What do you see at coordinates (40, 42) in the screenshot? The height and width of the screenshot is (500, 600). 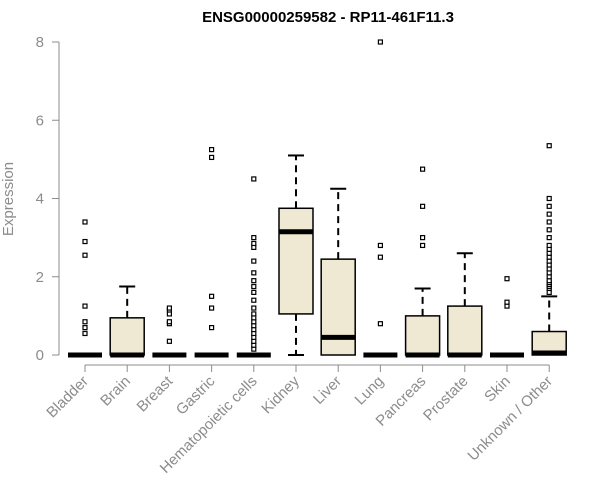 I see `y-tick-label: 8` at bounding box center [40, 42].